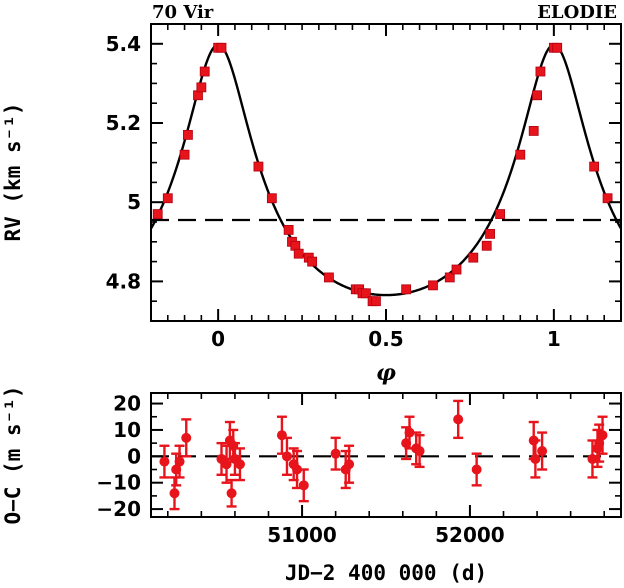 This screenshot has height=588, width=624. Describe the element at coordinates (123, 44) in the screenshot. I see `y-tick-label: 5.4` at that location.